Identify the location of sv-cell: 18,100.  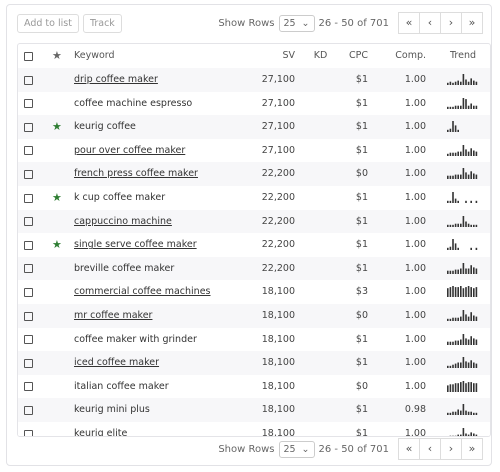
(278, 410).